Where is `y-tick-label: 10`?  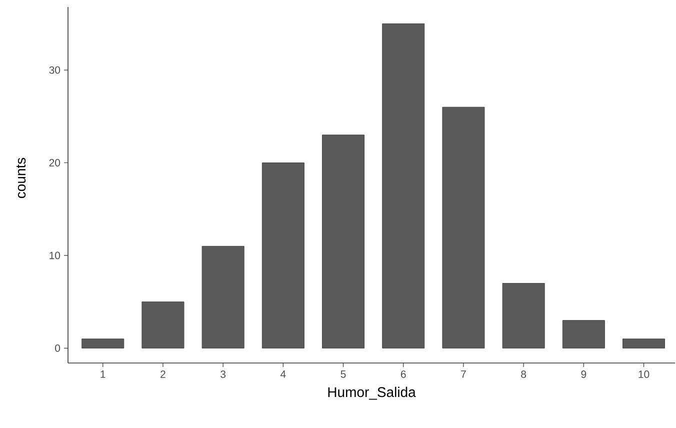
y-tick-label: 10 is located at coordinates (55, 256).